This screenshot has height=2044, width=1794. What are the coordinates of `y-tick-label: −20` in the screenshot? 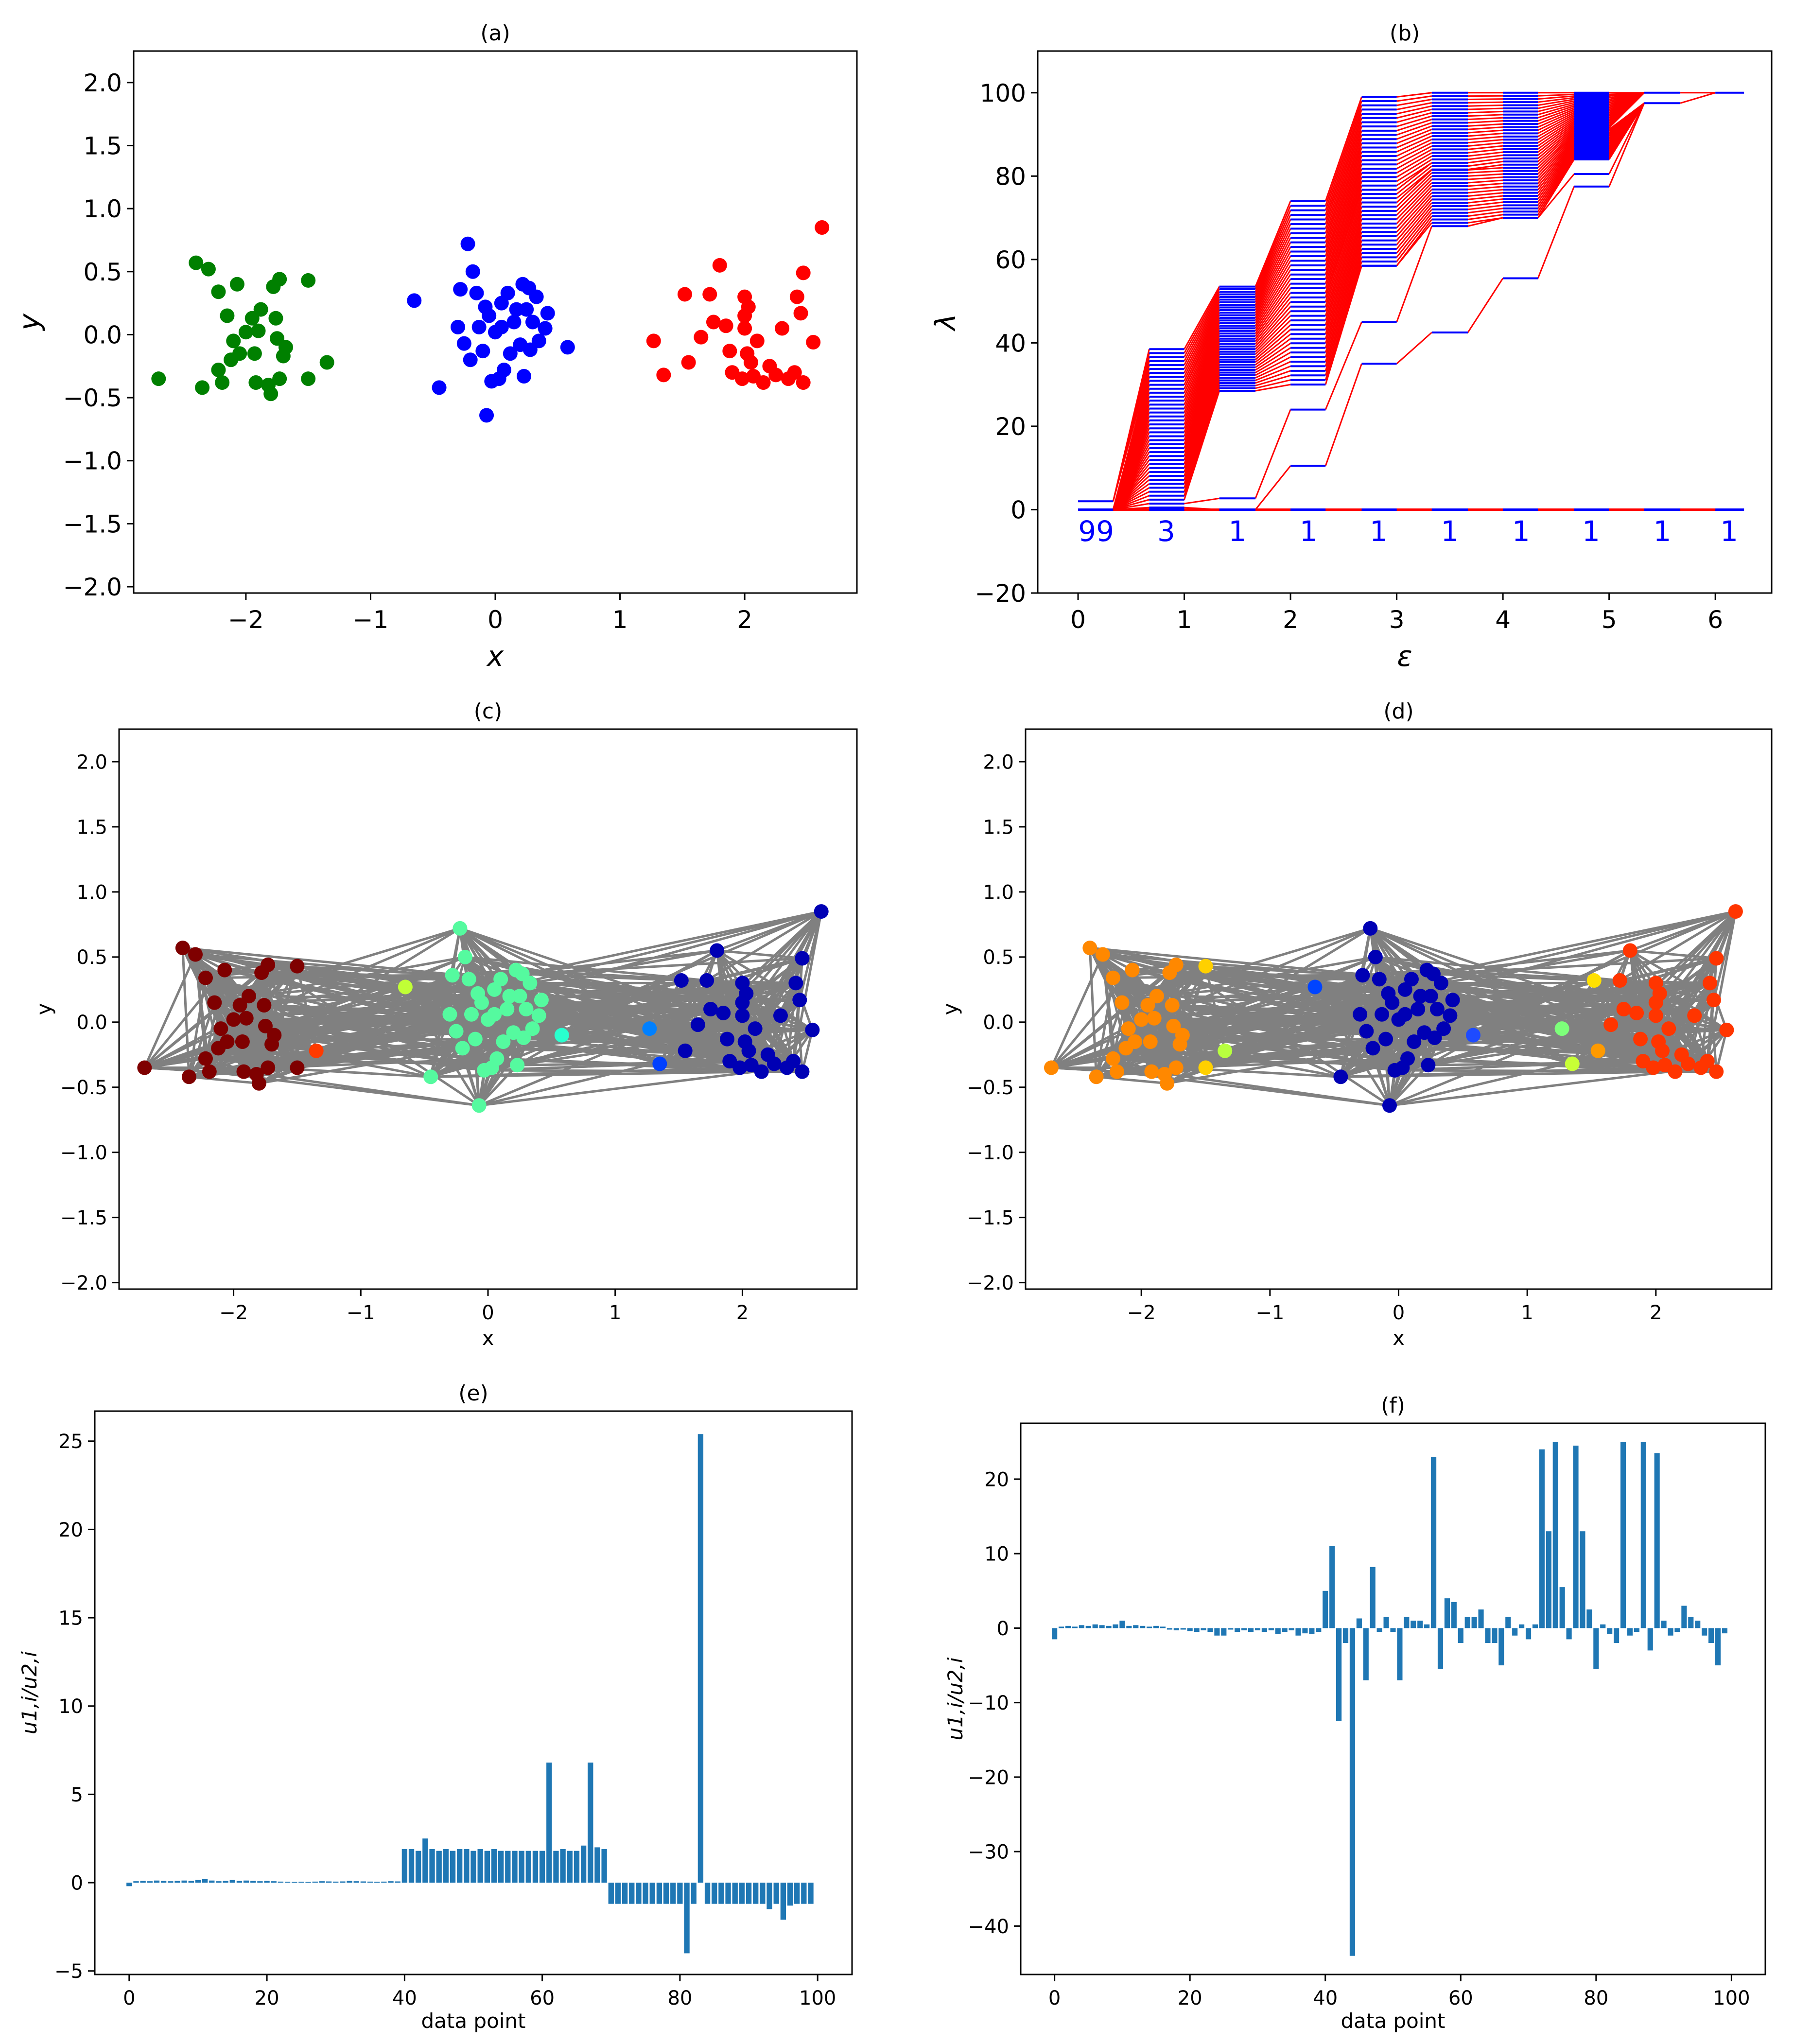 It's located at (989, 1778).